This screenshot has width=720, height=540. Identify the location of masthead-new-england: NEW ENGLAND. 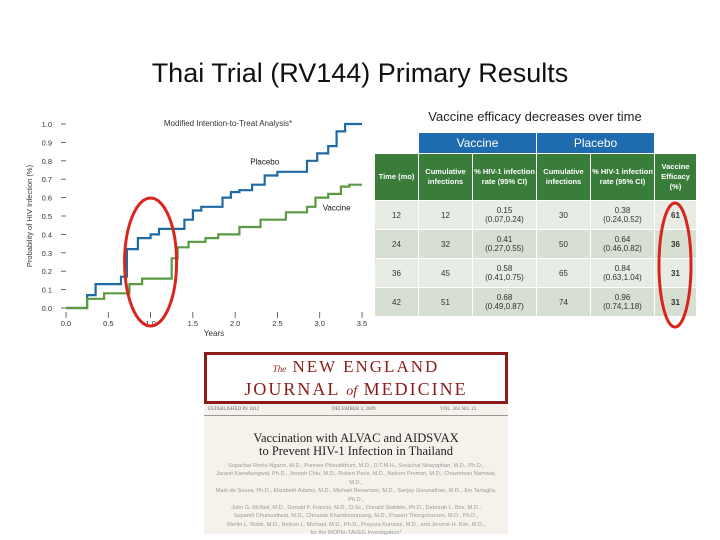
(366, 366).